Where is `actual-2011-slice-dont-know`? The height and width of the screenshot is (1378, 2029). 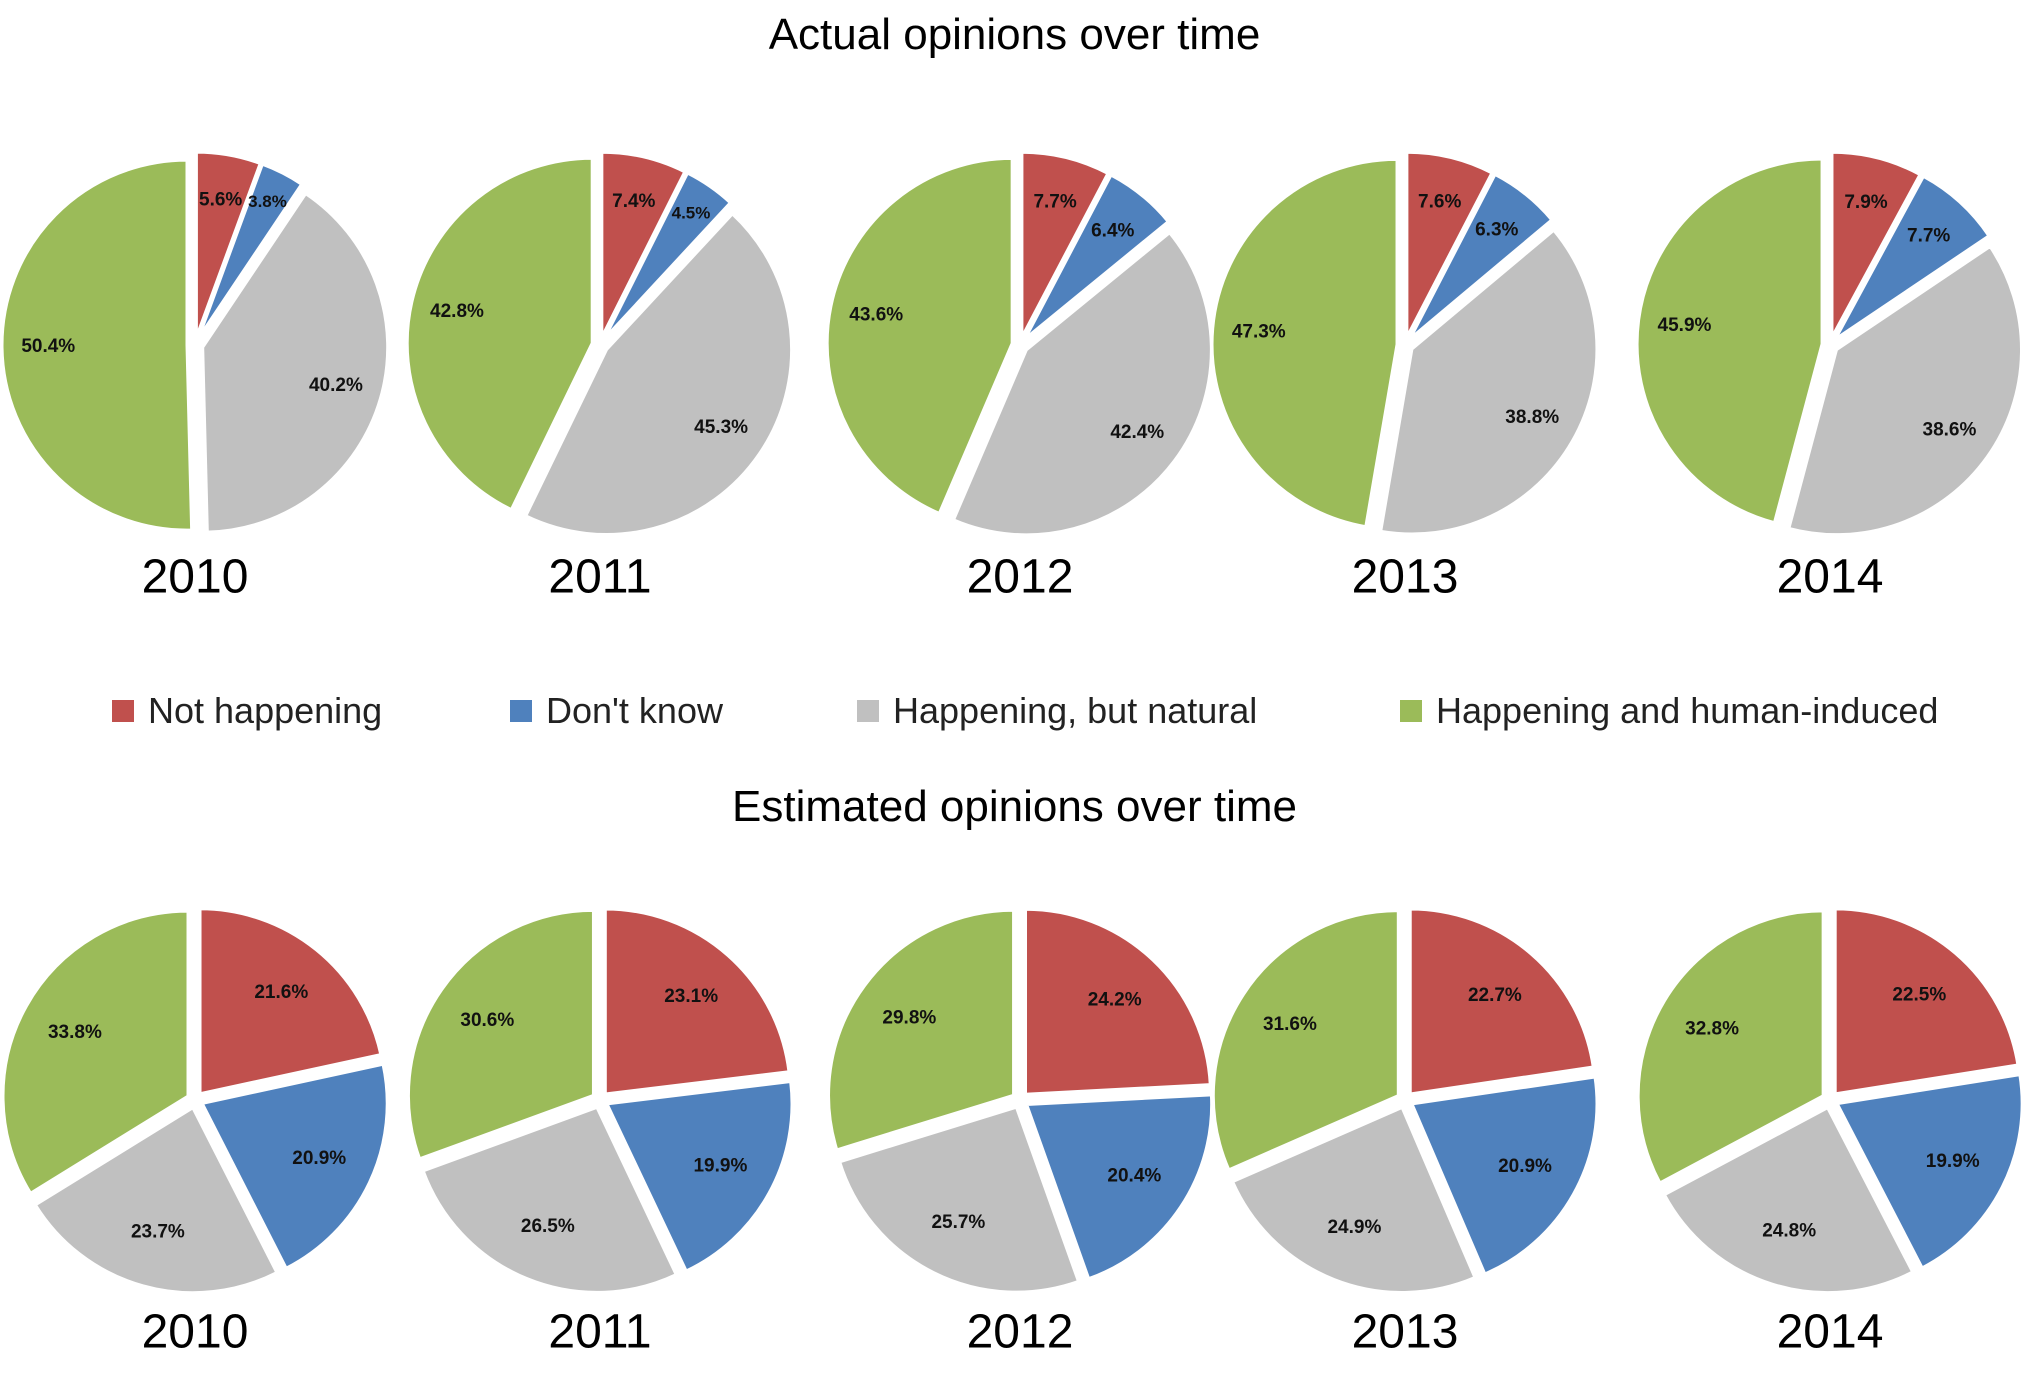 actual-2011-slice-dont-know is located at coordinates (668, 255).